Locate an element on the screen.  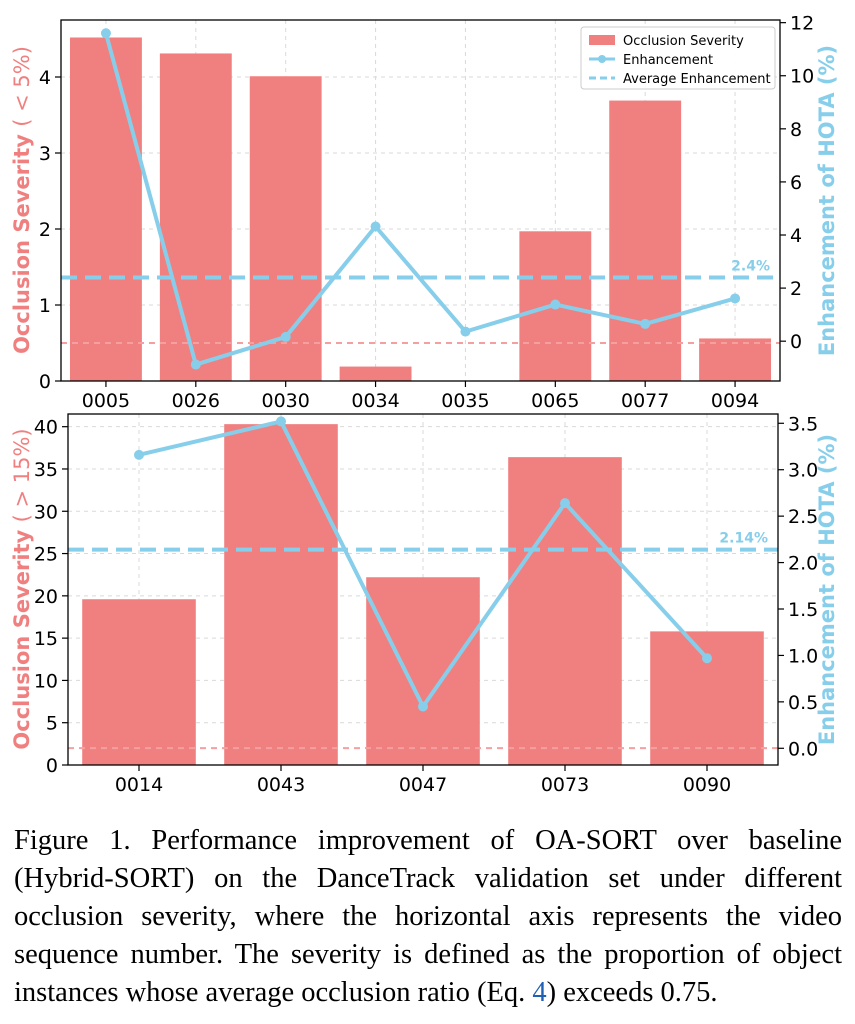
y-right-tick-label: 1.0 is located at coordinates (803, 656).